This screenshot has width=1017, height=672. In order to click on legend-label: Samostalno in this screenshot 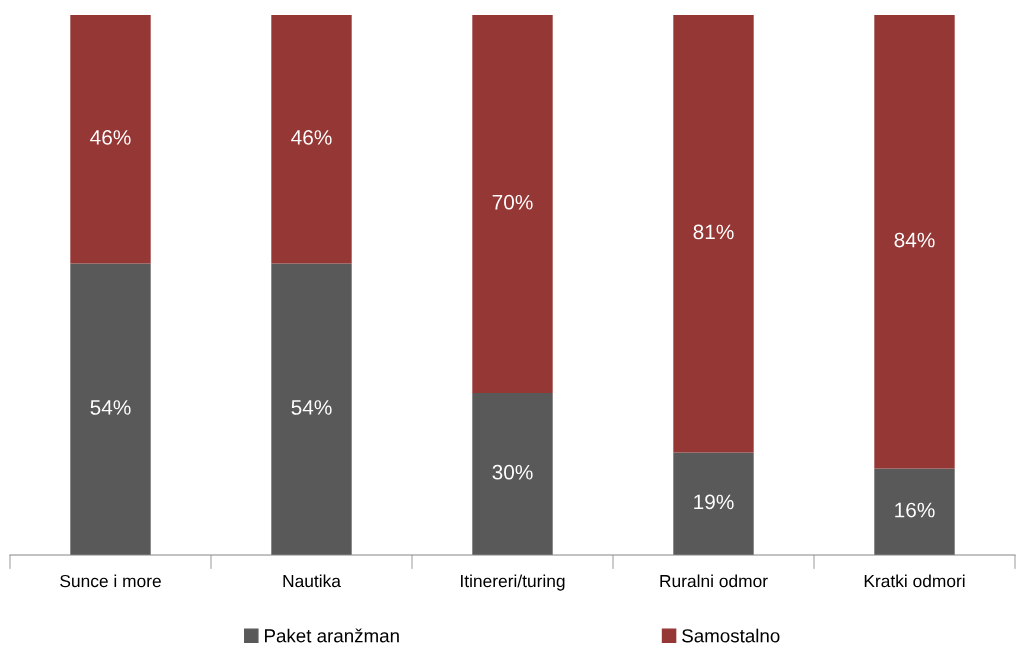, I will do `click(731, 635)`.